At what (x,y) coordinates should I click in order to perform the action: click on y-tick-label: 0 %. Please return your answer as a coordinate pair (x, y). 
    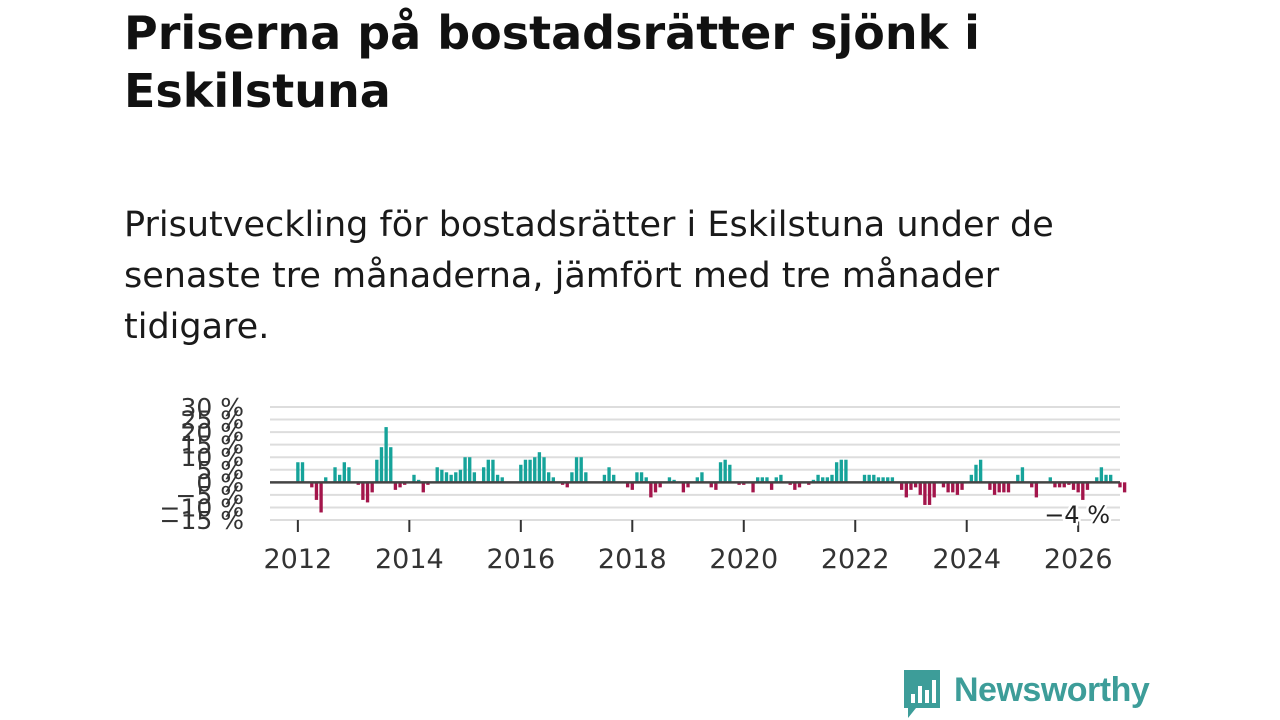
    Looking at the image, I should click on (220, 482).